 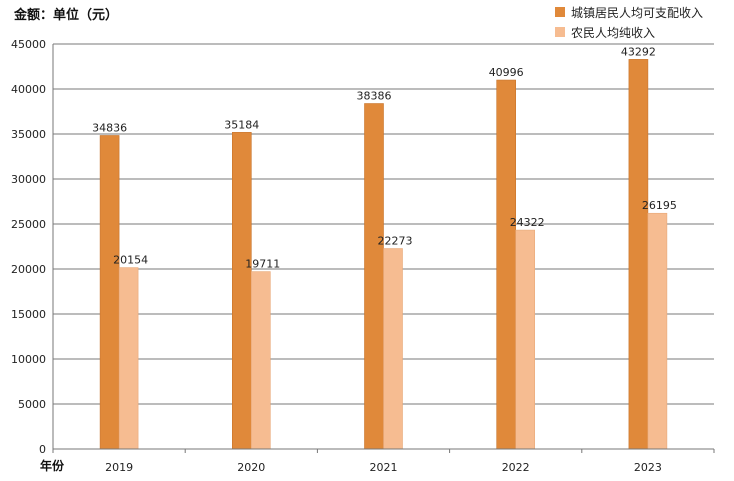 I want to click on x-tick-labels: 2019 2020 2021 2022 2023, so click(x=383, y=467).